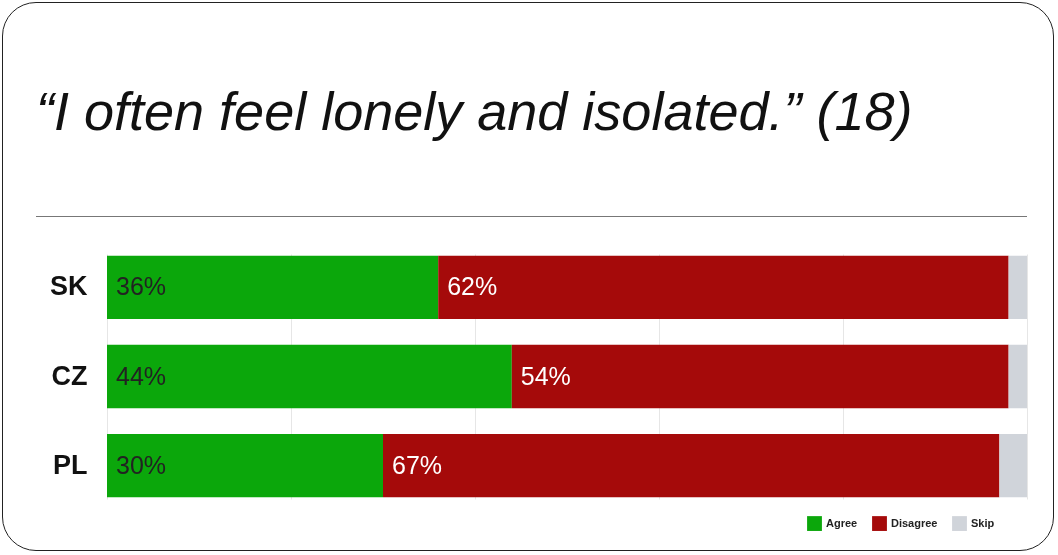  Describe the element at coordinates (141, 375) in the screenshot. I see `data-label: 44%` at that location.